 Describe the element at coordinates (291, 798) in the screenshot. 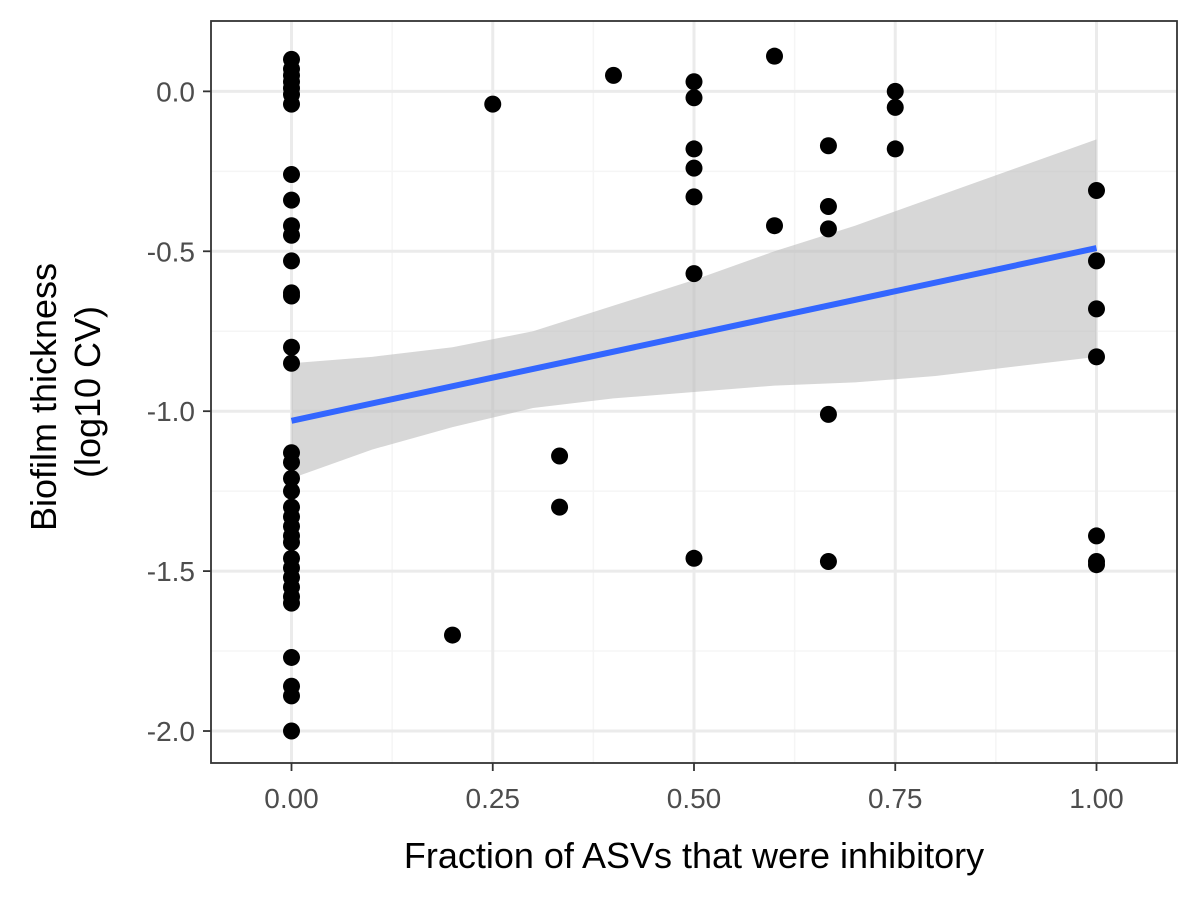

I see `x-tick-label: 0.00` at that location.